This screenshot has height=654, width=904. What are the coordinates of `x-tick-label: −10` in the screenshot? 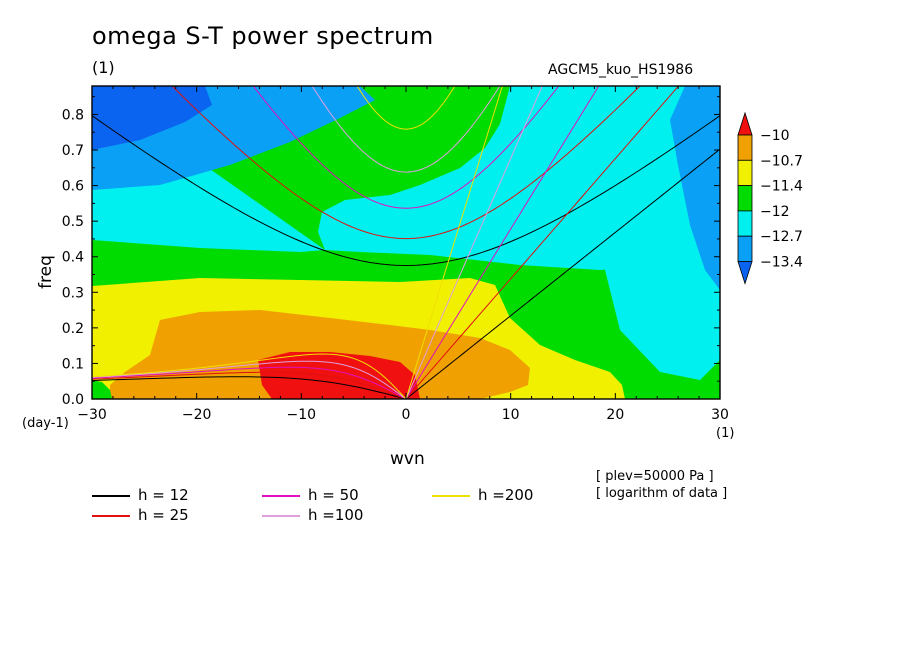 It's located at (302, 415).